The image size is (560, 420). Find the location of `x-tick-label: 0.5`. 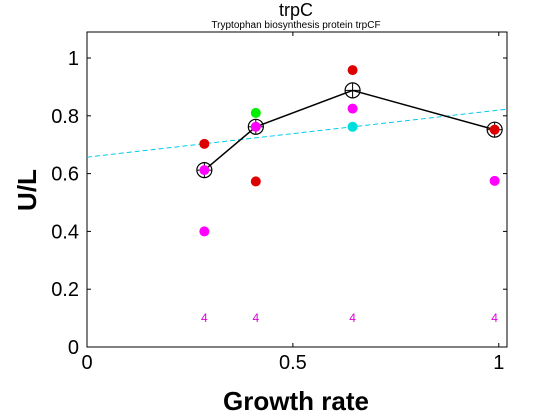

x-tick-label: 0.5 is located at coordinates (293, 363).